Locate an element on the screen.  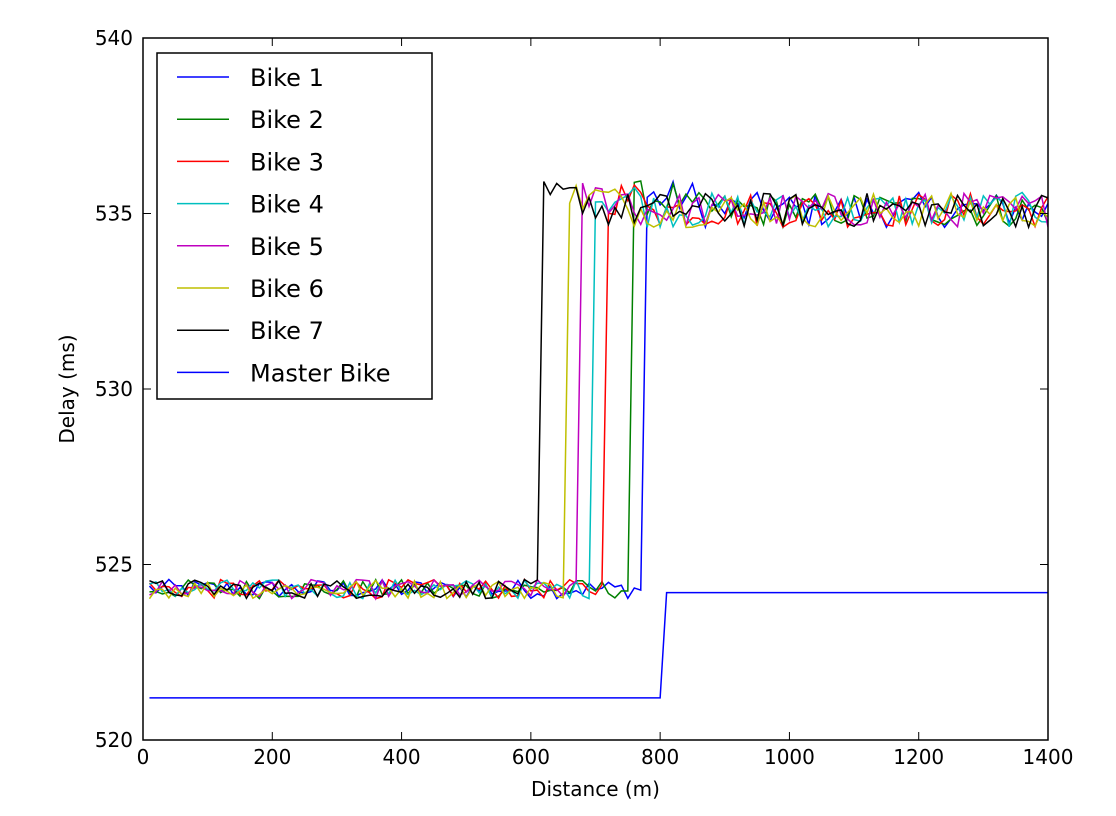
legend-entry-bike-7: Bike 7 is located at coordinates (287, 331).